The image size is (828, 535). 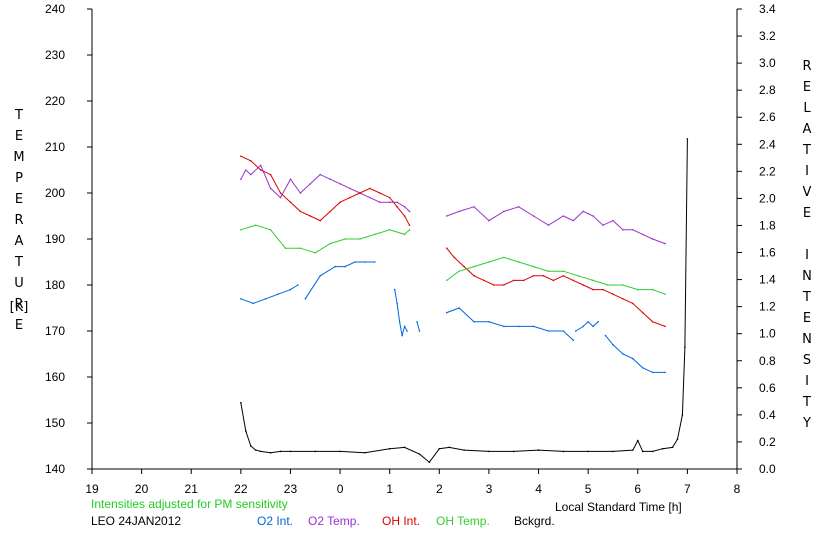 What do you see at coordinates (588, 489) in the screenshot?
I see `x-tick-label: 5` at bounding box center [588, 489].